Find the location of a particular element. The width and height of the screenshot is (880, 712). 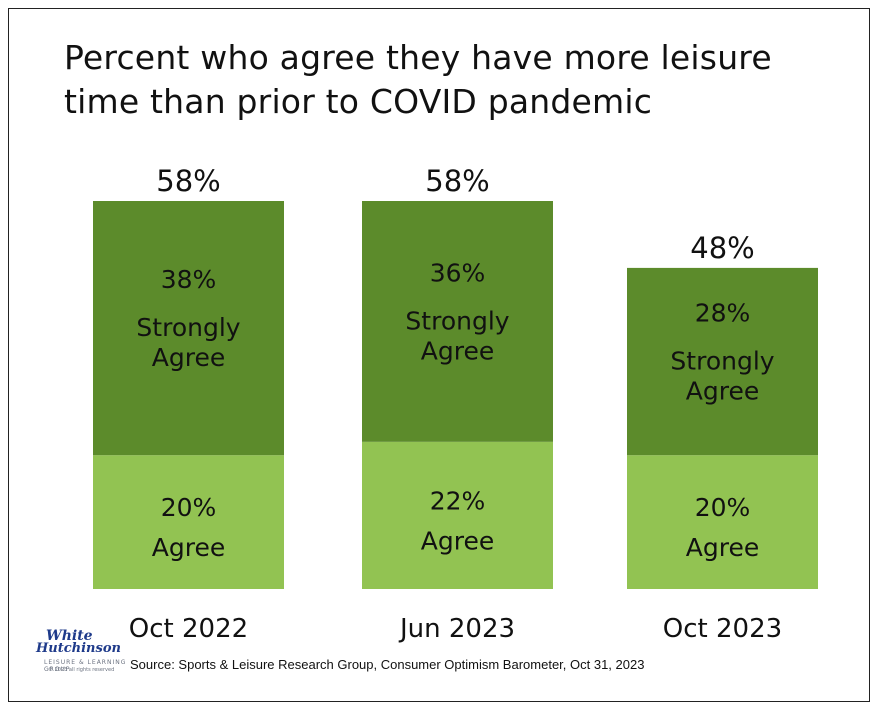

logo-copyright: © 2023 all rights reserved is located at coordinates (81, 670).